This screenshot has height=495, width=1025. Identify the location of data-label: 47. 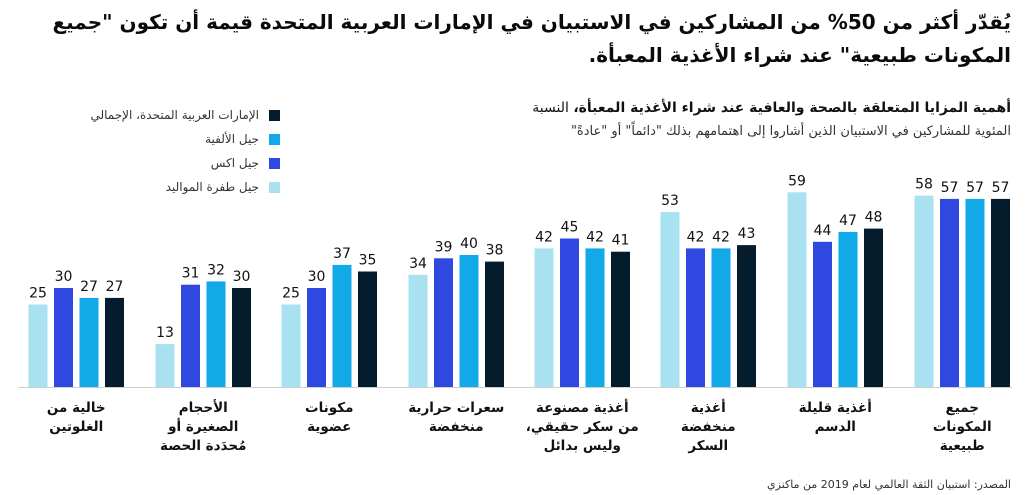
(848, 221).